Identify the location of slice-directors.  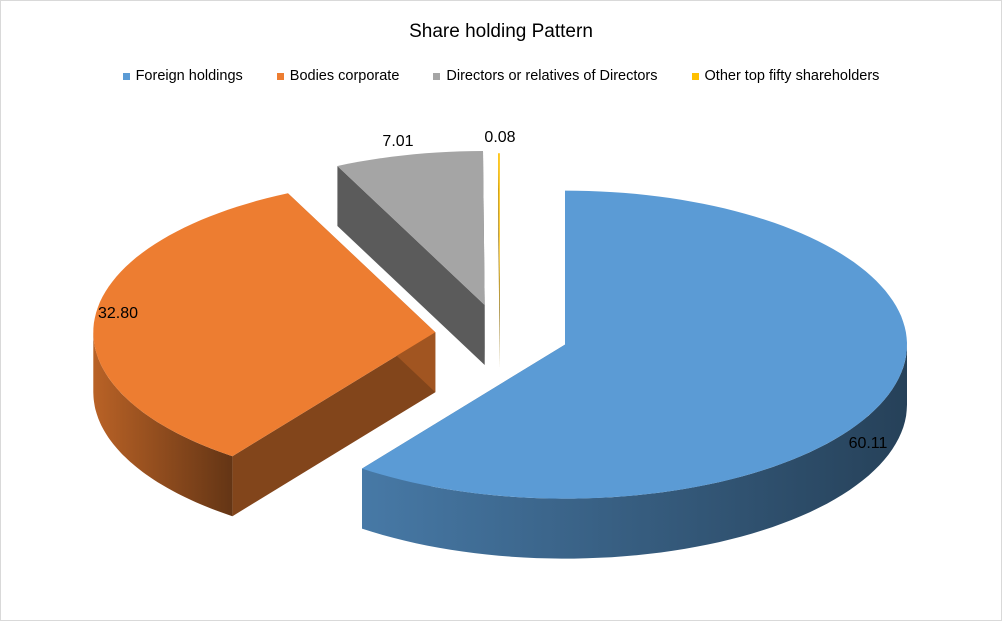
(411, 228).